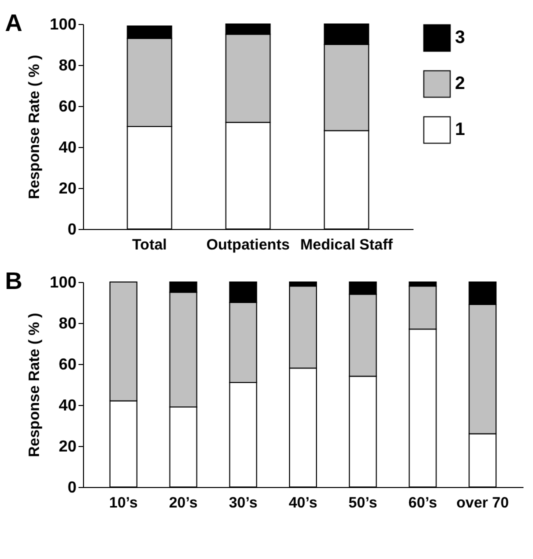 The image size is (533, 559). What do you see at coordinates (183, 503) in the screenshot?
I see `x-tick-label: 20’s` at bounding box center [183, 503].